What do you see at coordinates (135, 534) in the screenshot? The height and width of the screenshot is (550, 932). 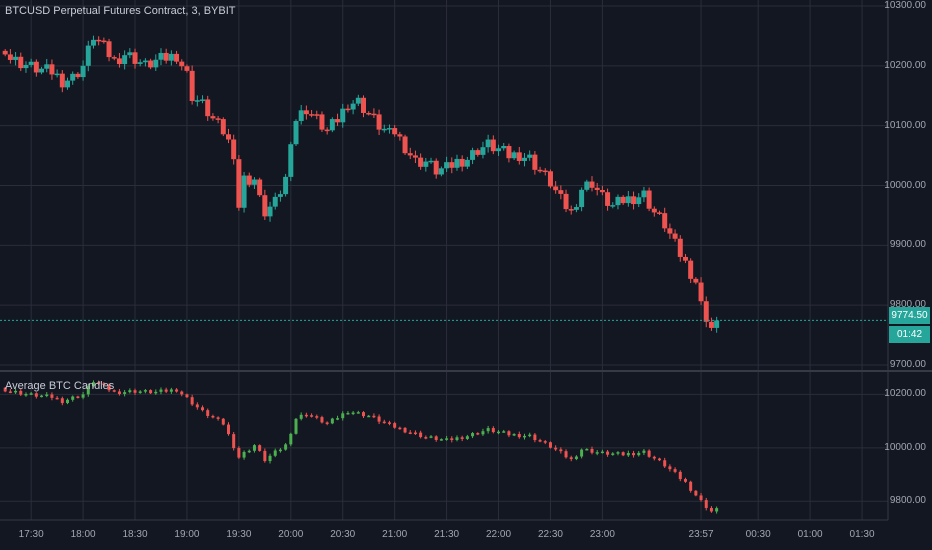 I see `time-tick-label: 18:30` at bounding box center [135, 534].